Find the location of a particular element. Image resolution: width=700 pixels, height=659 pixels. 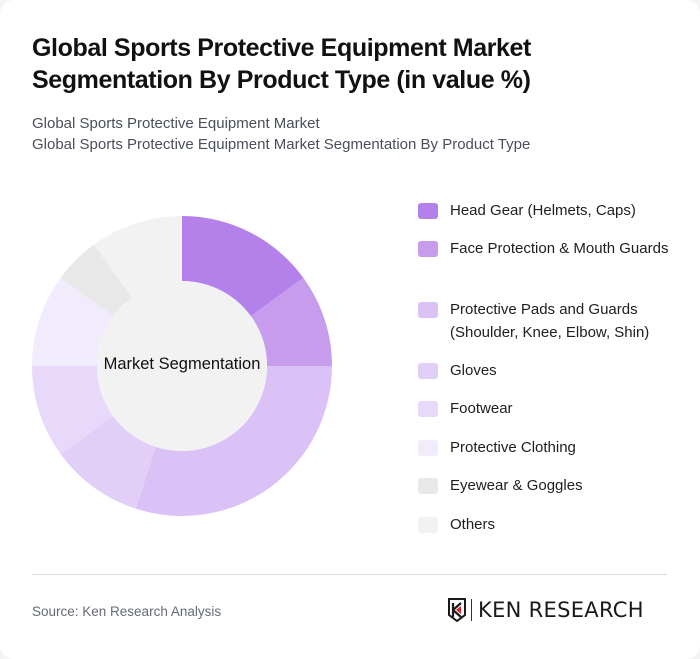

logo-text: KEN RESEARCH is located at coordinates (561, 610).